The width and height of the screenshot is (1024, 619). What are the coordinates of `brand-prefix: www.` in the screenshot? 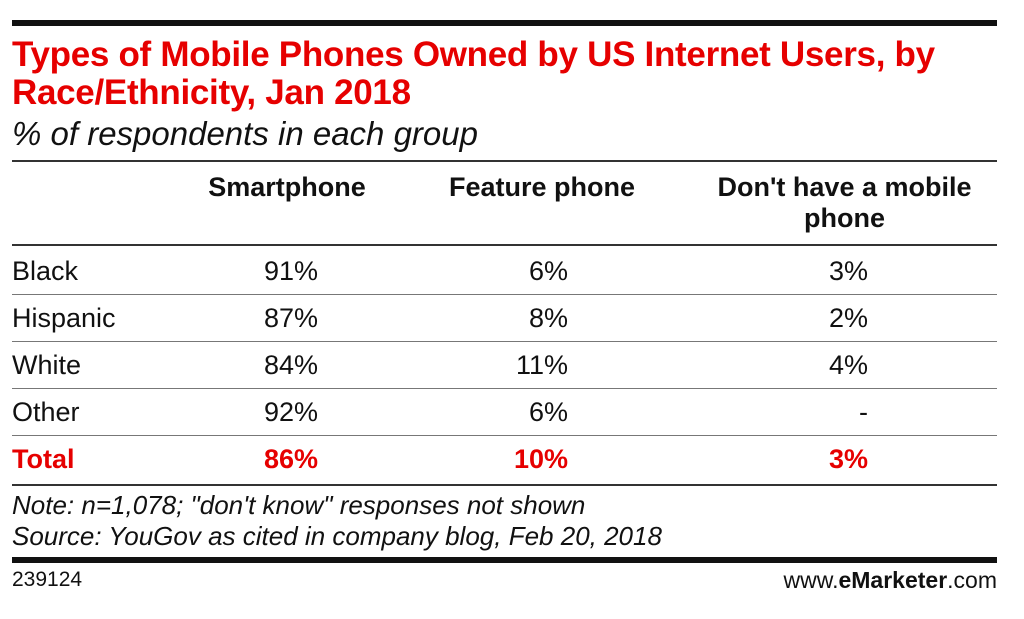 It's located at (811, 580).